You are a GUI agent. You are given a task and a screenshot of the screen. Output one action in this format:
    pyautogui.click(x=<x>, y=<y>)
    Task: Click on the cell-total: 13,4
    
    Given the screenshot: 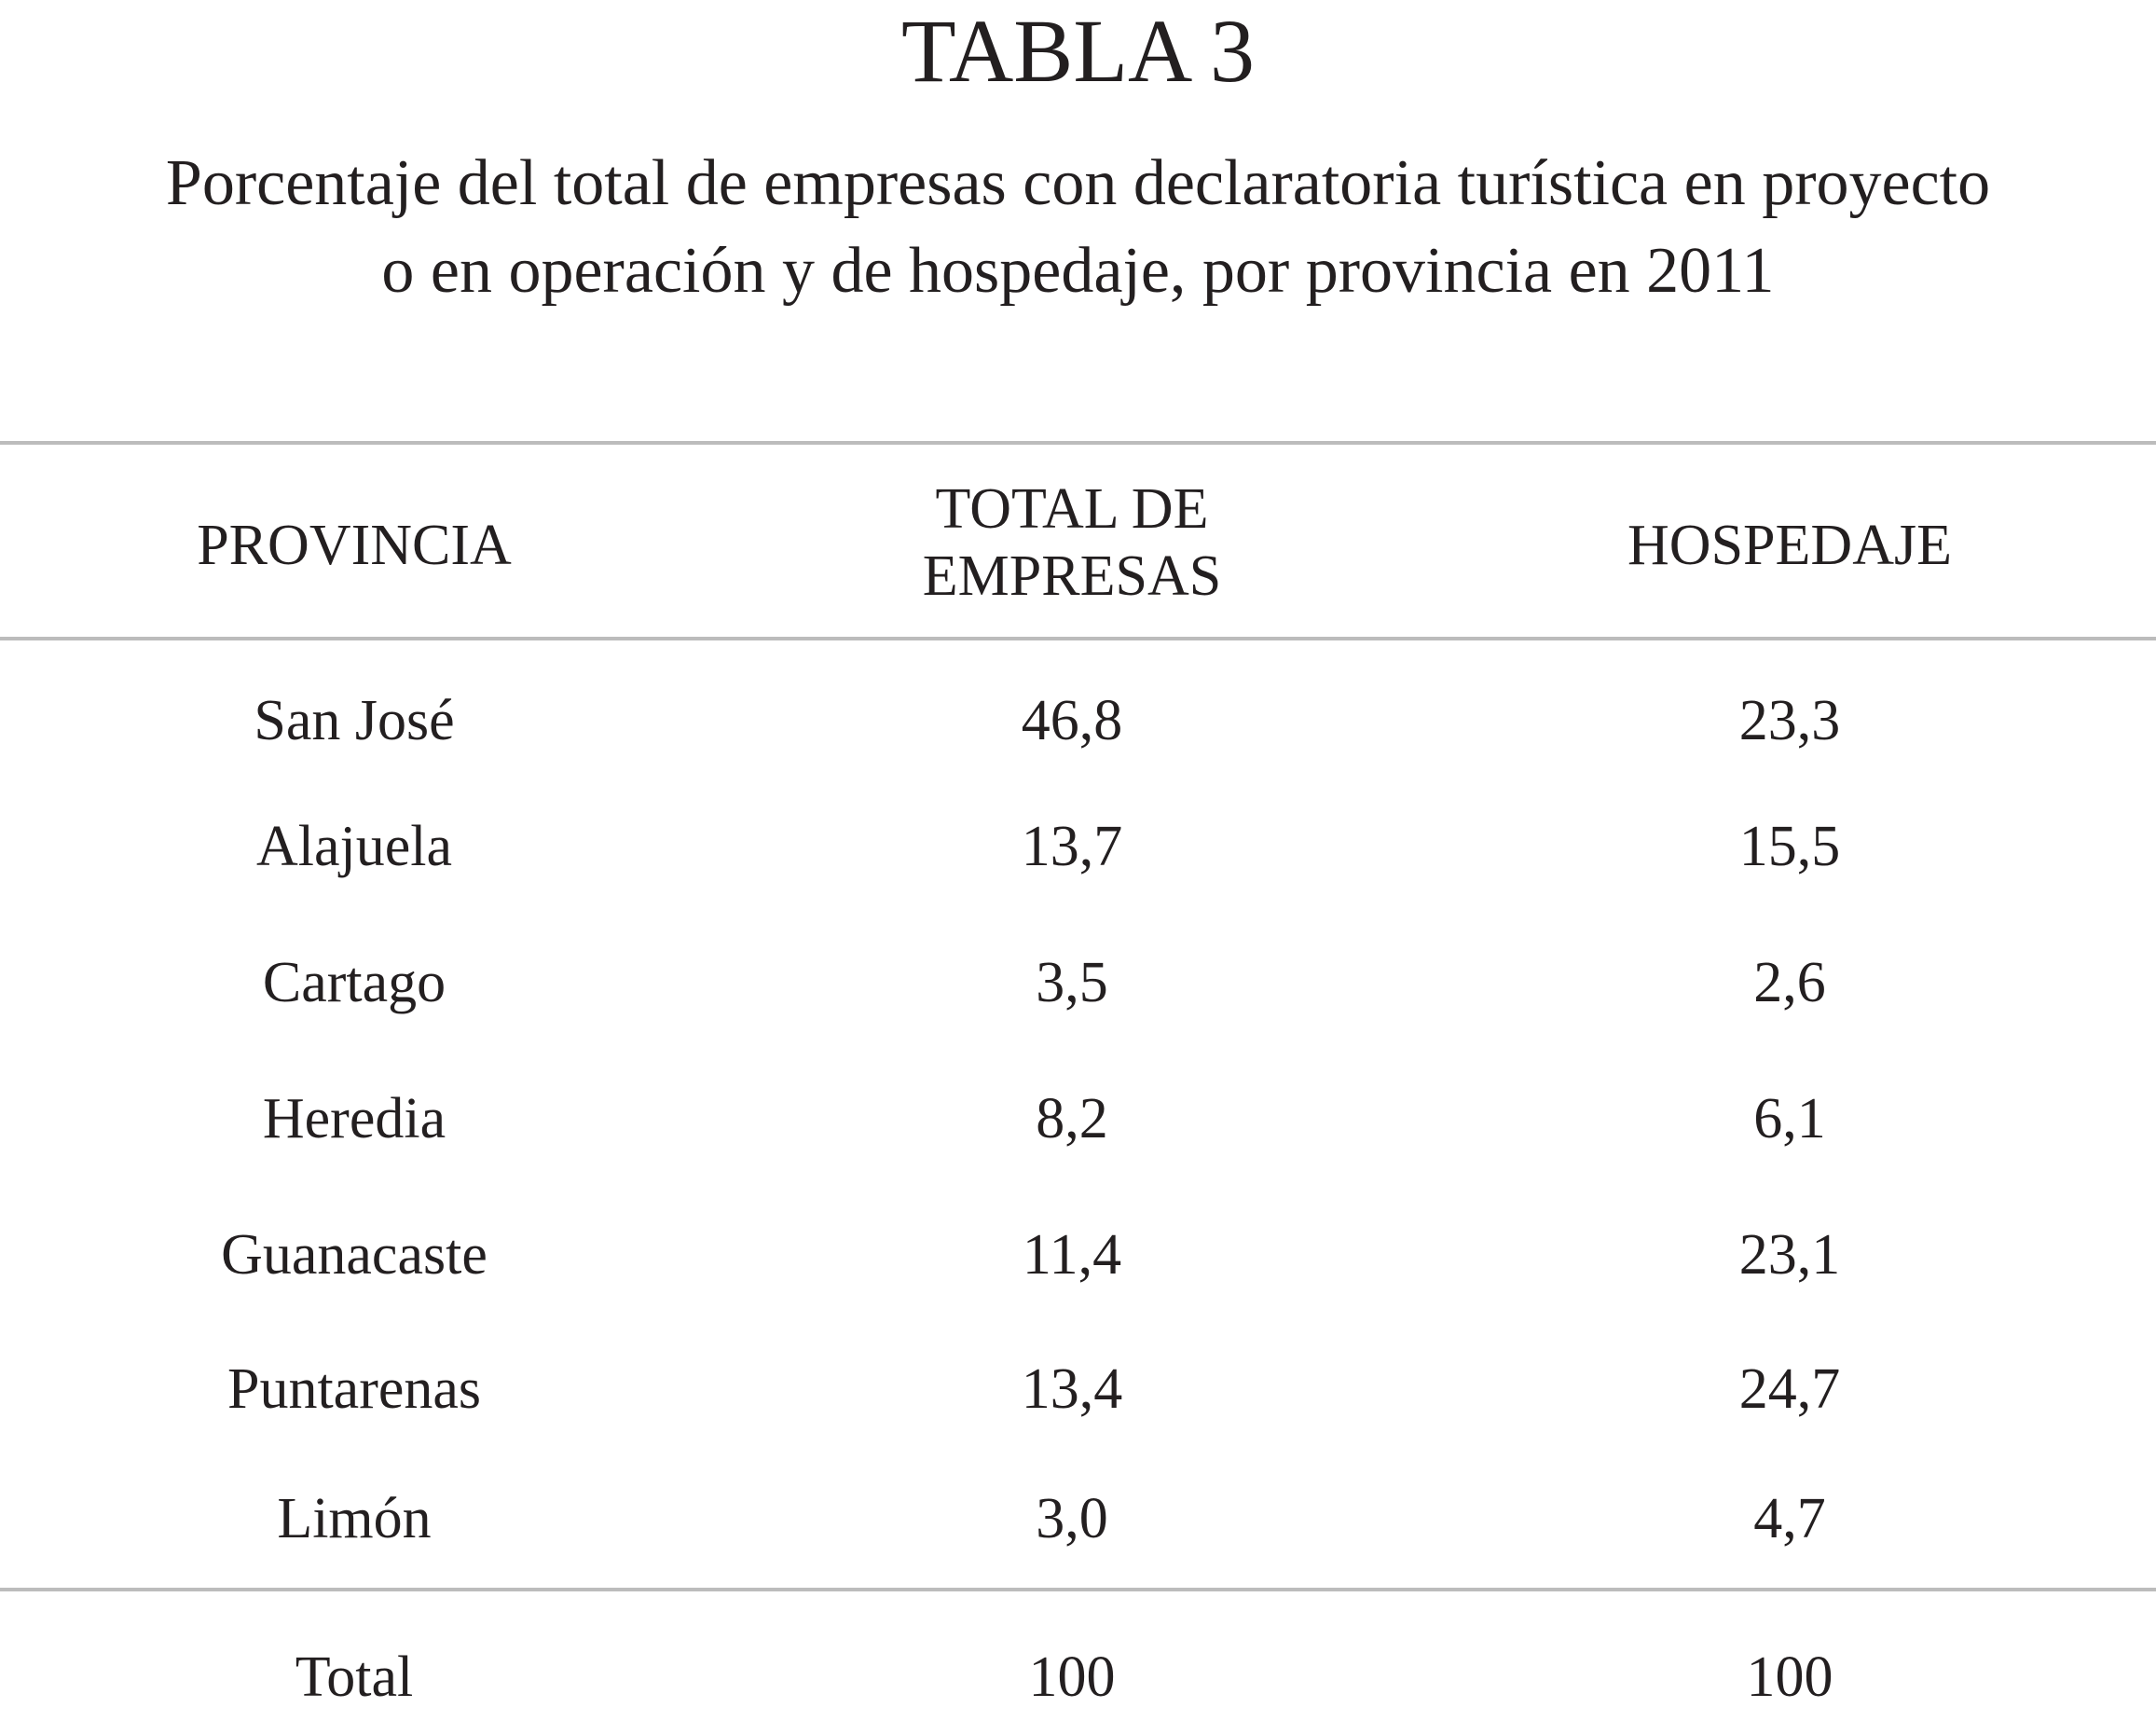 What is the action you would take?
    pyautogui.click(x=1072, y=1389)
    